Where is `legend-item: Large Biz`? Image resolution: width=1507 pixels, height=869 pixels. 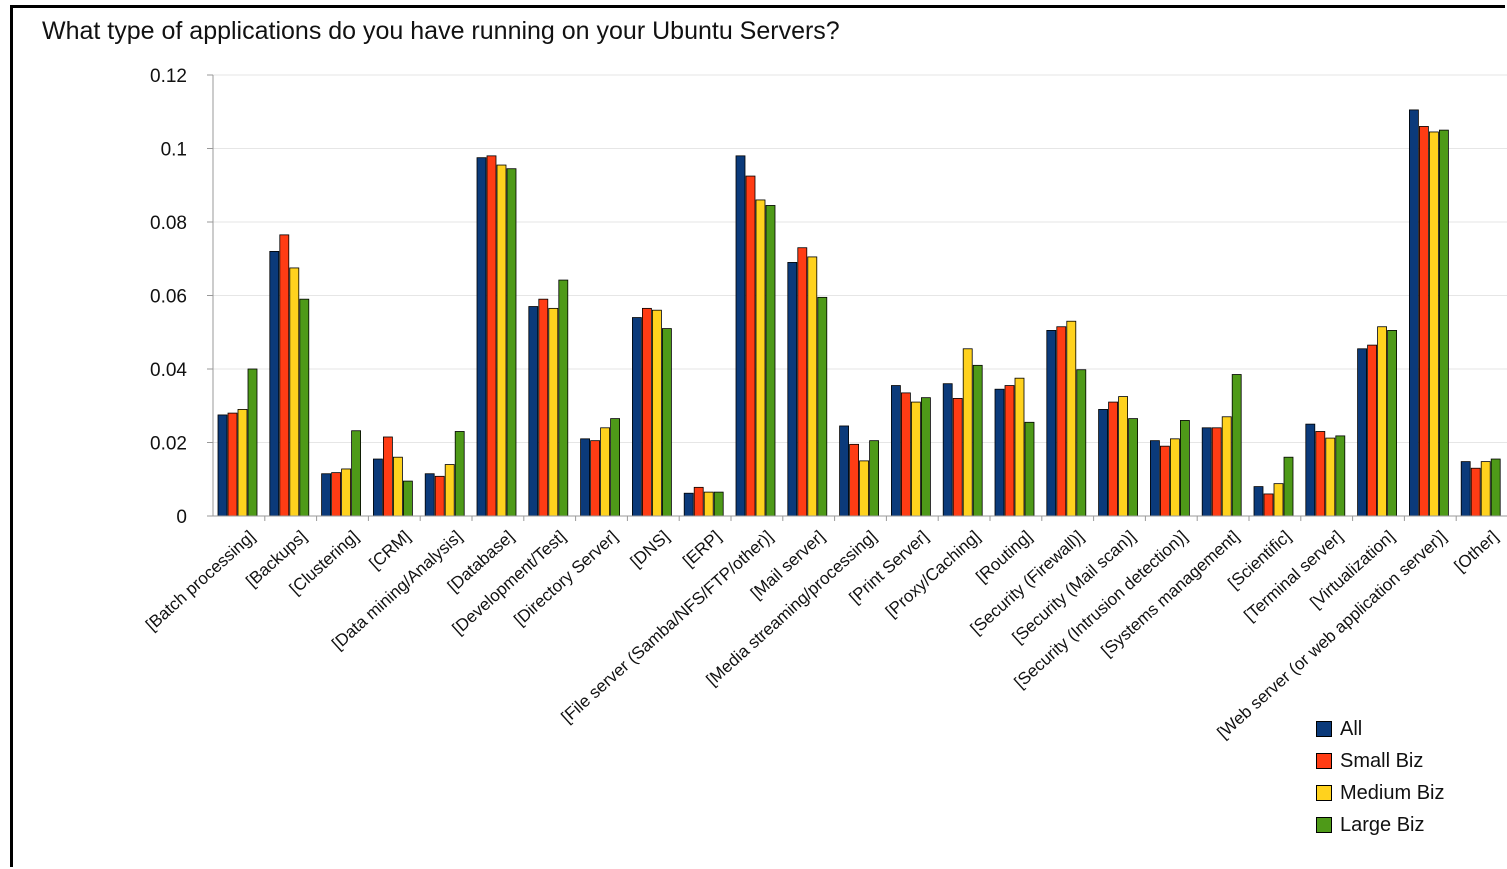
legend-item: Large Biz is located at coordinates (1380, 825).